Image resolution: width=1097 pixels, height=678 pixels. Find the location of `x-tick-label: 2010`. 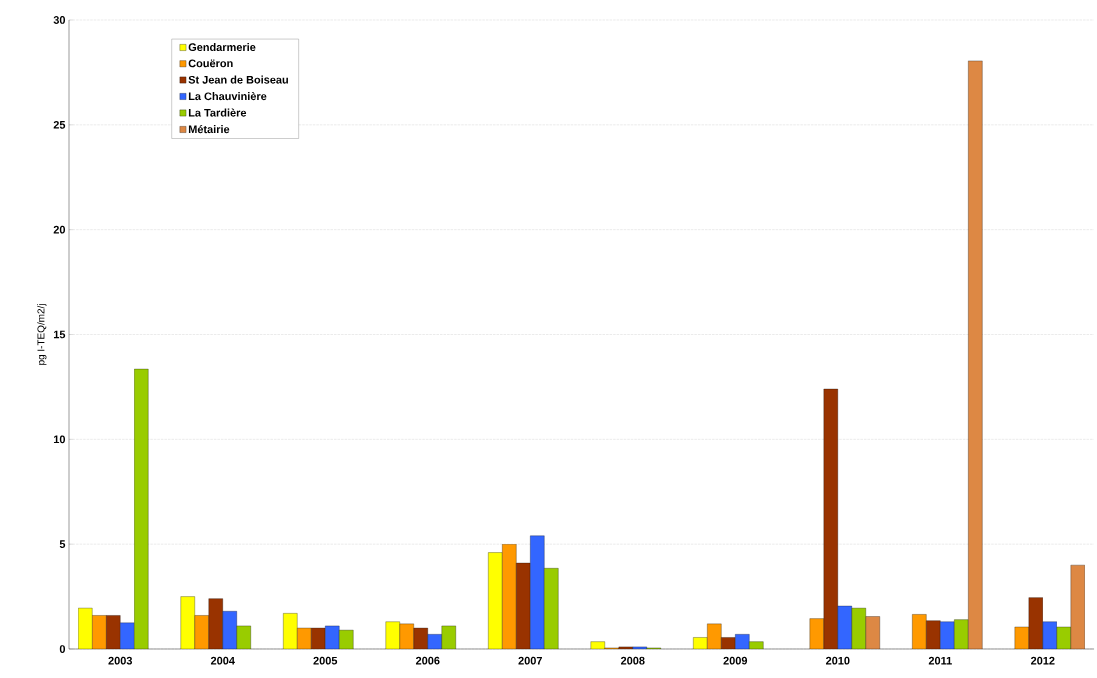

x-tick-label: 2010 is located at coordinates (837, 660).